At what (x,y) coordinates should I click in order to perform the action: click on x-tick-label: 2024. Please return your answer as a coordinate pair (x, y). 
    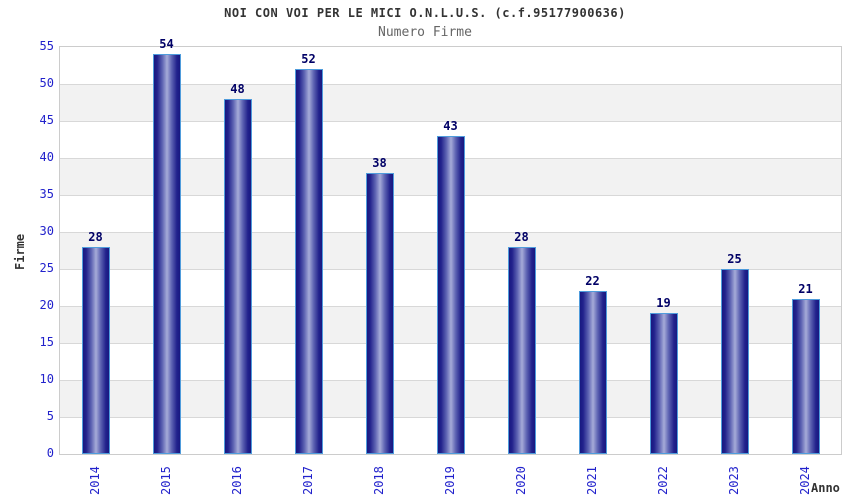
    Looking at the image, I should click on (804, 480).